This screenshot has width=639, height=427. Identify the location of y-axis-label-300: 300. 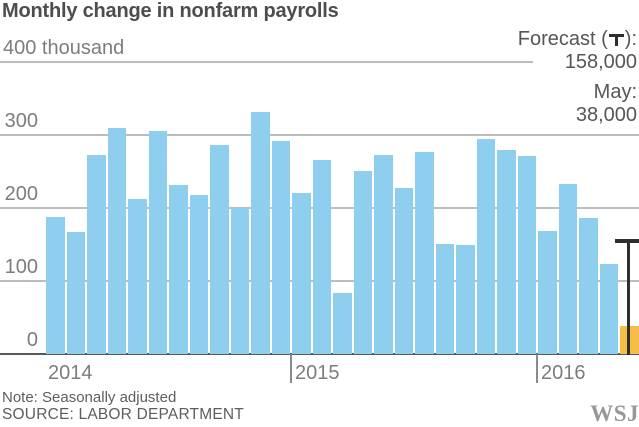
(21, 121).